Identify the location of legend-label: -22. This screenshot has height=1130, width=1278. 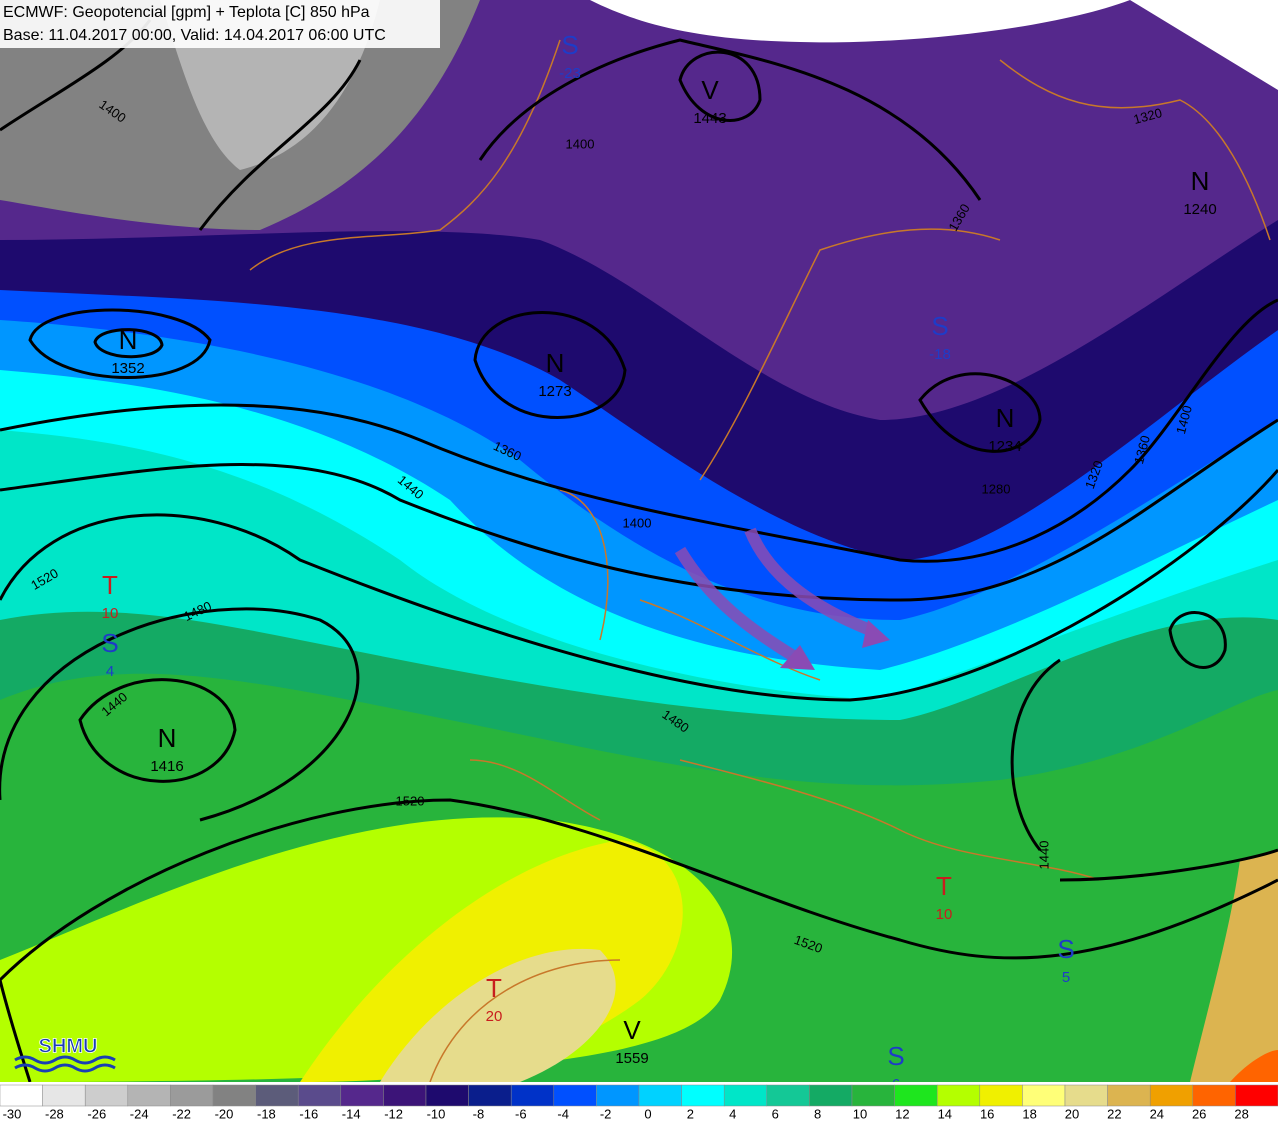
(181, 1113).